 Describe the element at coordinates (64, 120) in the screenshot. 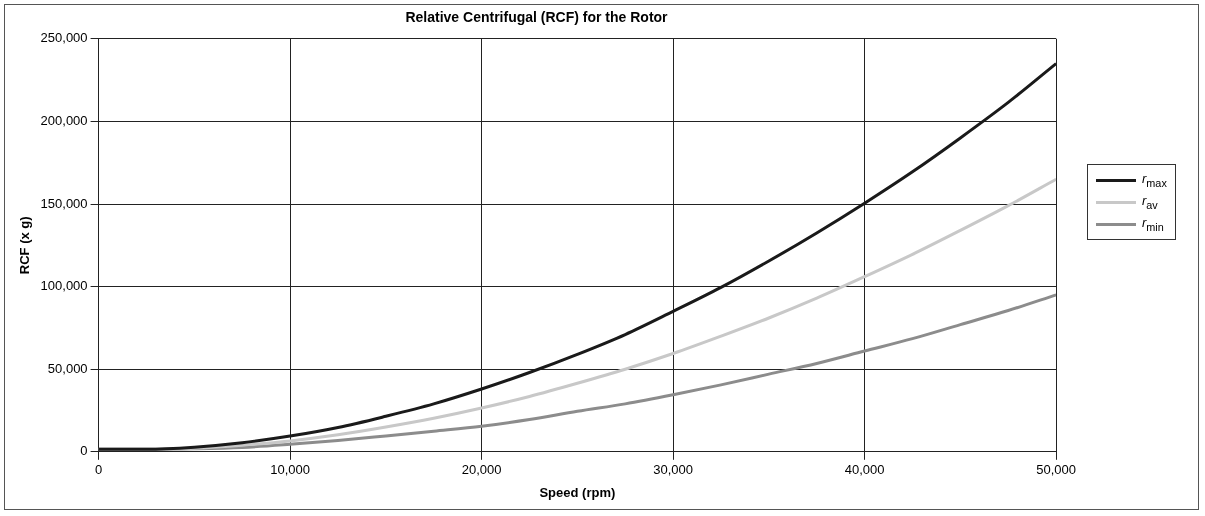

I see `y-tick-label: 200,000` at that location.